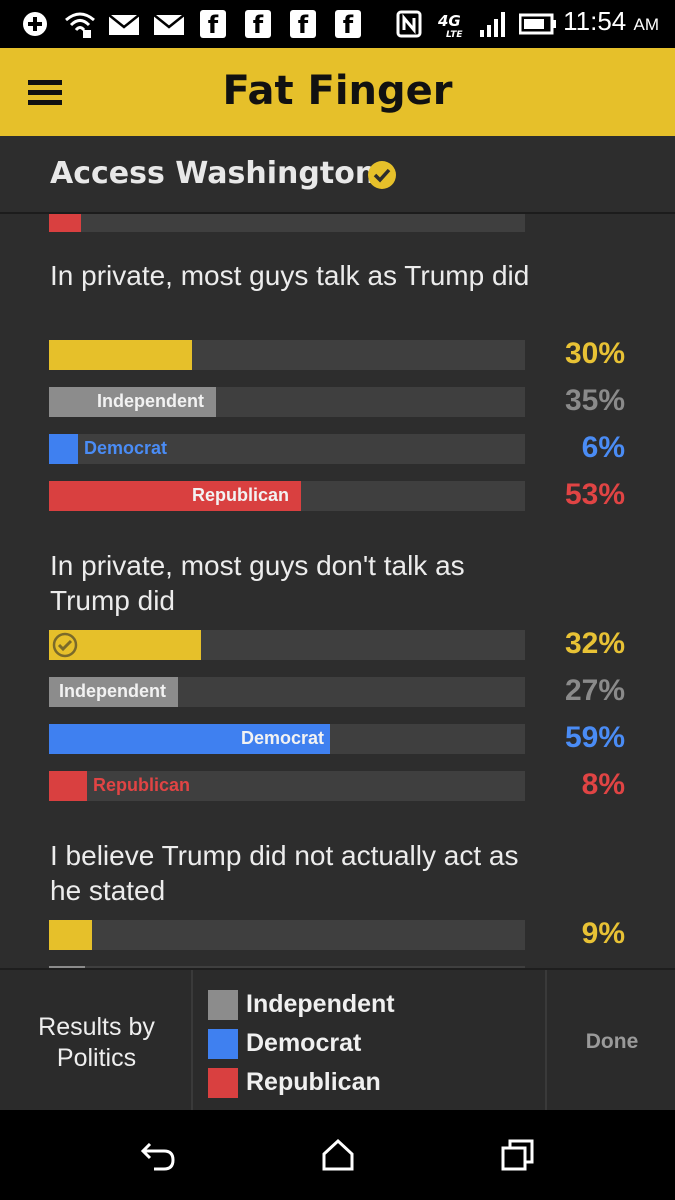 This screenshot has height=1200, width=675. I want to click on battery-icon, so click(537, 24).